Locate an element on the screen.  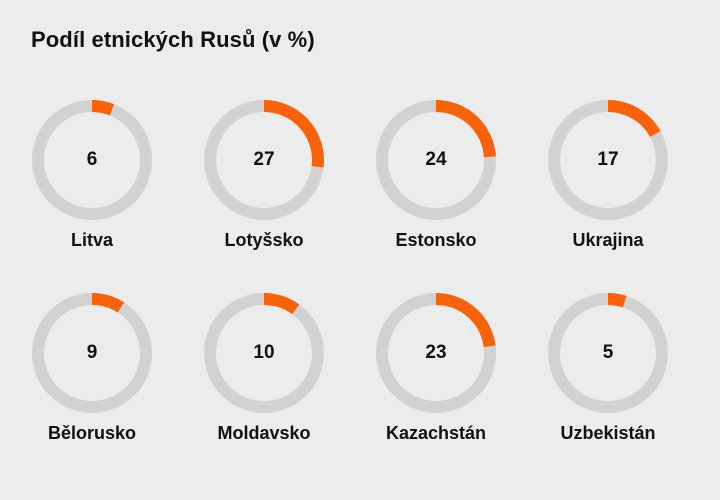
donut-cell: 24 Estonsko is located at coordinates (436, 180).